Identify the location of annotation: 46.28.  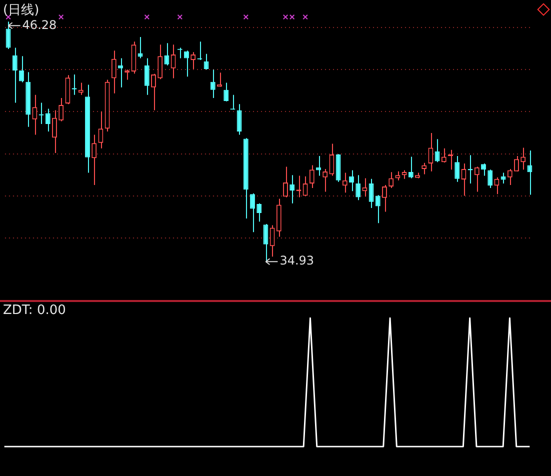
(39, 25).